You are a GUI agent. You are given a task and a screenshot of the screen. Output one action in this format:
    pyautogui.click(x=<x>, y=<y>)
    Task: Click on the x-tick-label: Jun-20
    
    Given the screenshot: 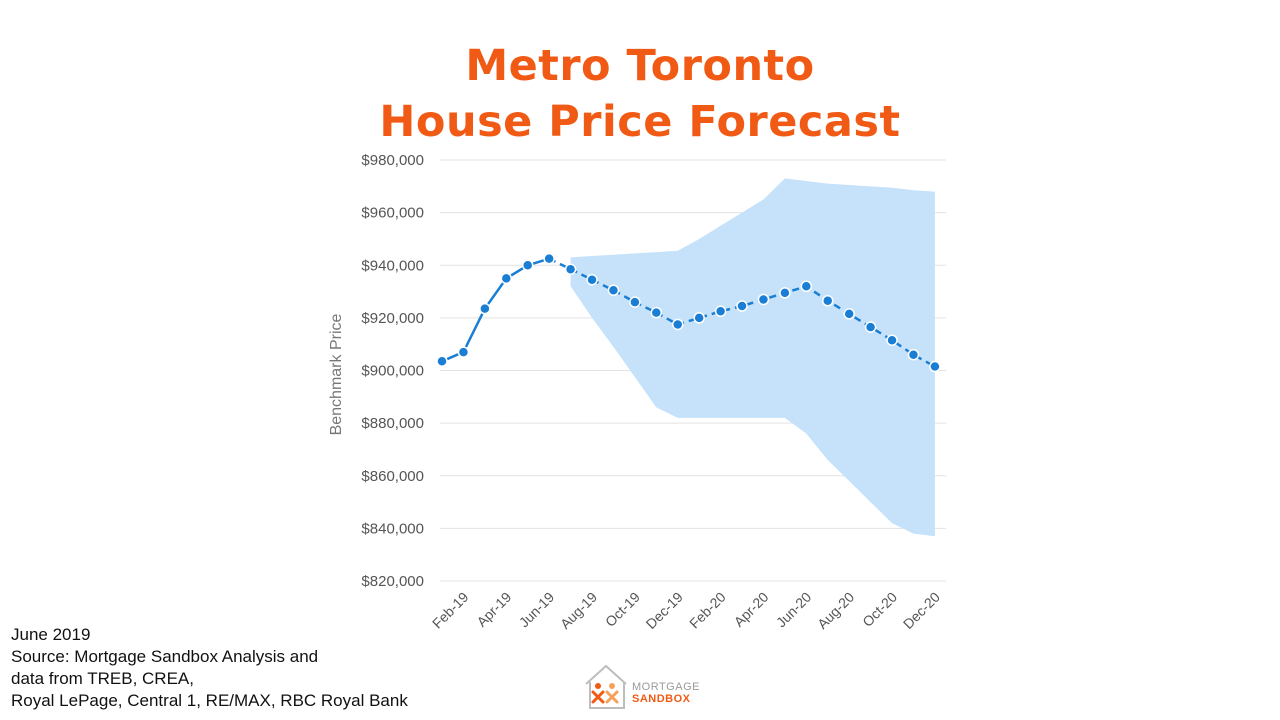 What is the action you would take?
    pyautogui.click(x=794, y=610)
    